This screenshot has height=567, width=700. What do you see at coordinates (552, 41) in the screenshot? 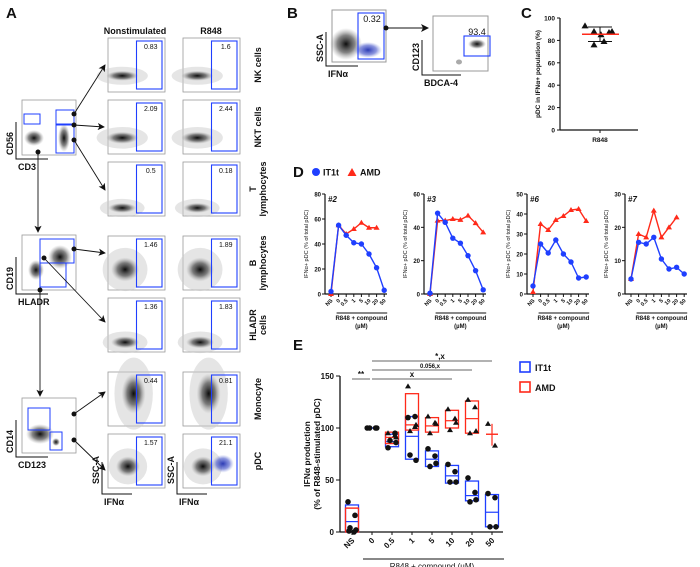
I see `y-tick-label: 80` at bounding box center [552, 41].